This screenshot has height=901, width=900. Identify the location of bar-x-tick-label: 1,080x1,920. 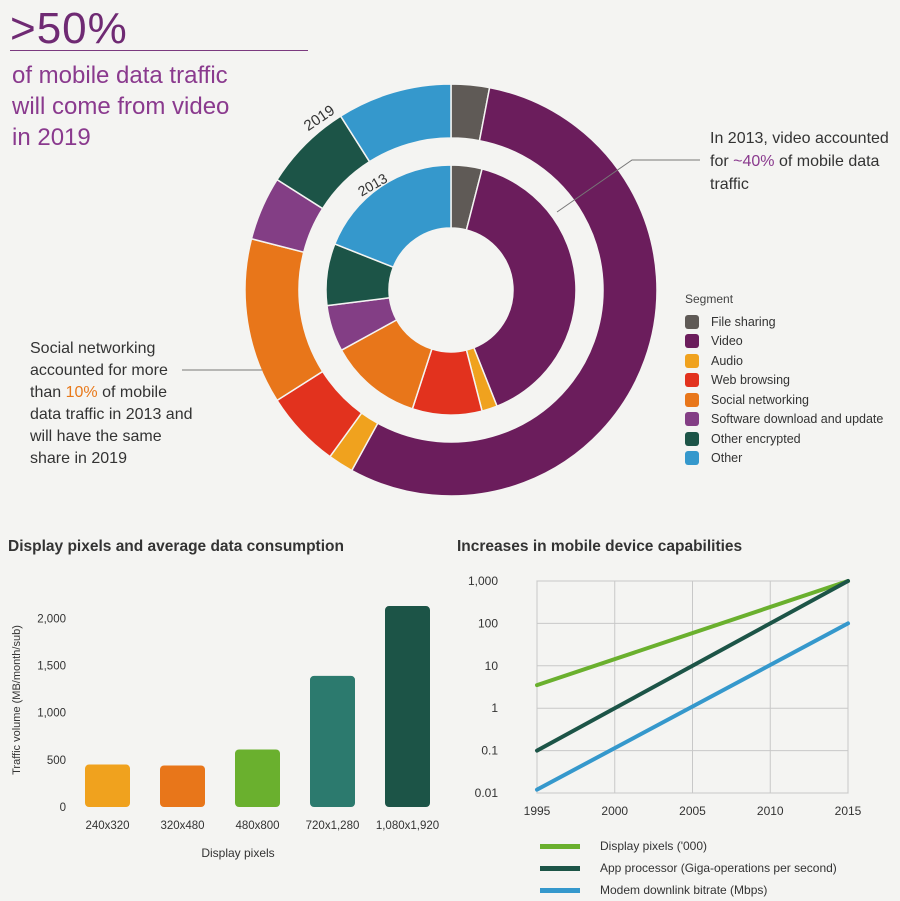
(407, 826).